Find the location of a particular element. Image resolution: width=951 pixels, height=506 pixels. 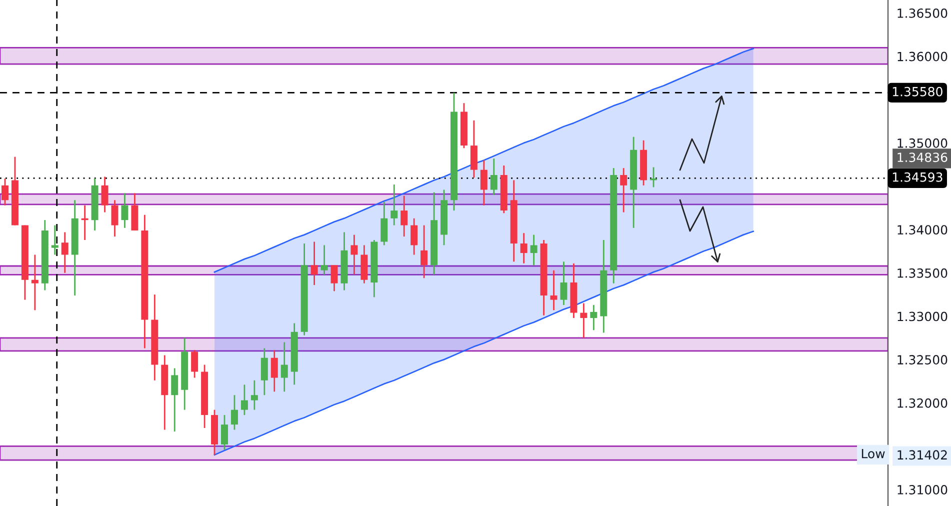

y-tick-label: 1.34836 is located at coordinates (923, 157).